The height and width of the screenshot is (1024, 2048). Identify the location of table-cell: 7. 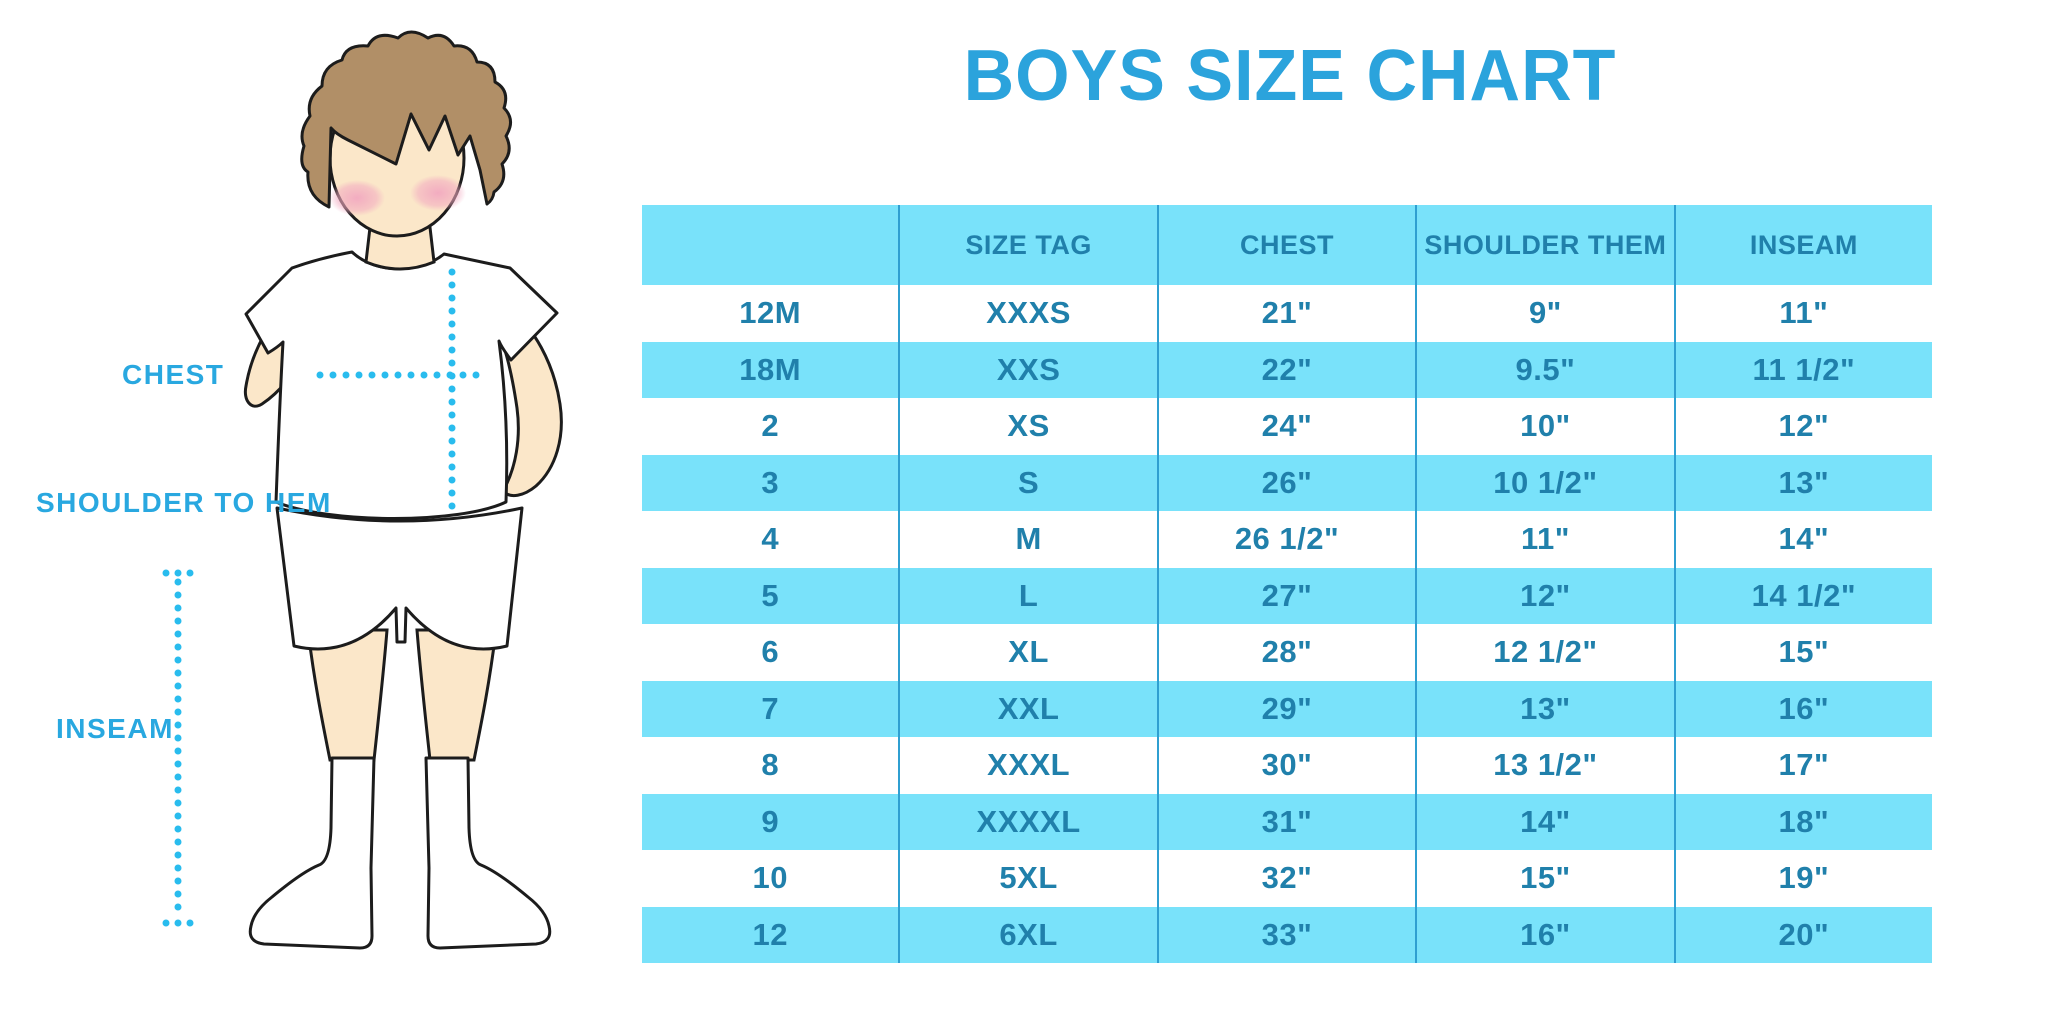
(770, 708).